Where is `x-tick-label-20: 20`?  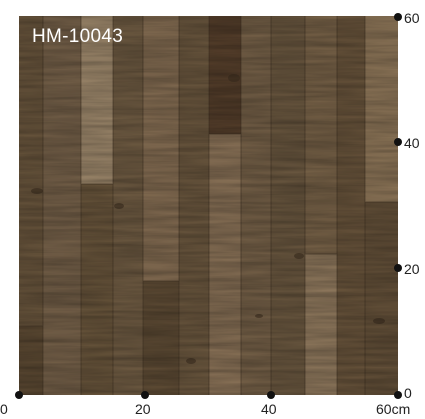
x-tick-label-20: 20 is located at coordinates (143, 409).